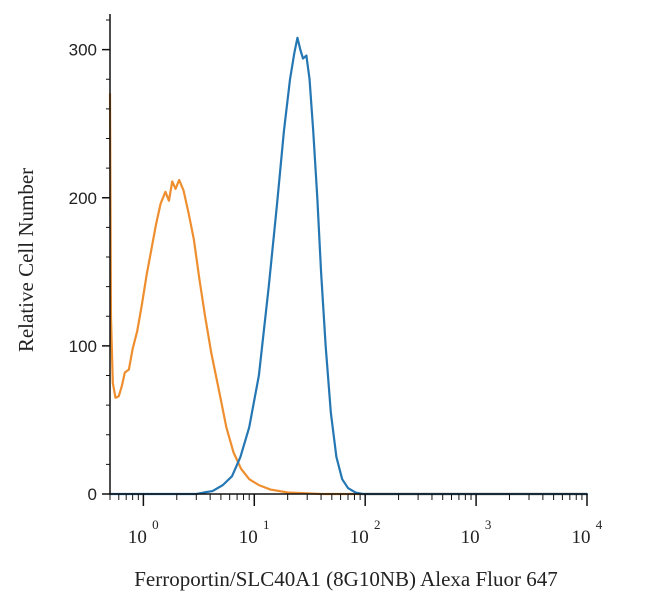  What do you see at coordinates (488, 524) in the screenshot?
I see `x-tick-label-exponent: 3` at bounding box center [488, 524].